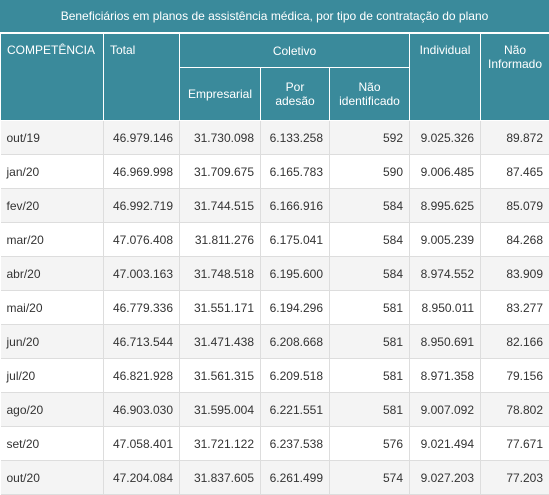  What do you see at coordinates (52, 342) in the screenshot?
I see `cell-competencia: jun/20` at bounding box center [52, 342].